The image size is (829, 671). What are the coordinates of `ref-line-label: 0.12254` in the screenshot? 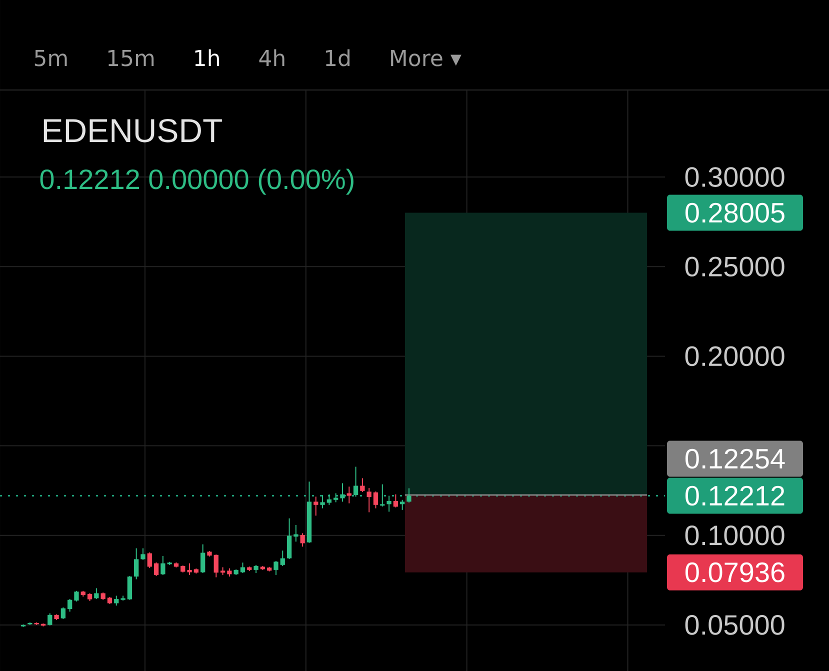 It's located at (735, 458).